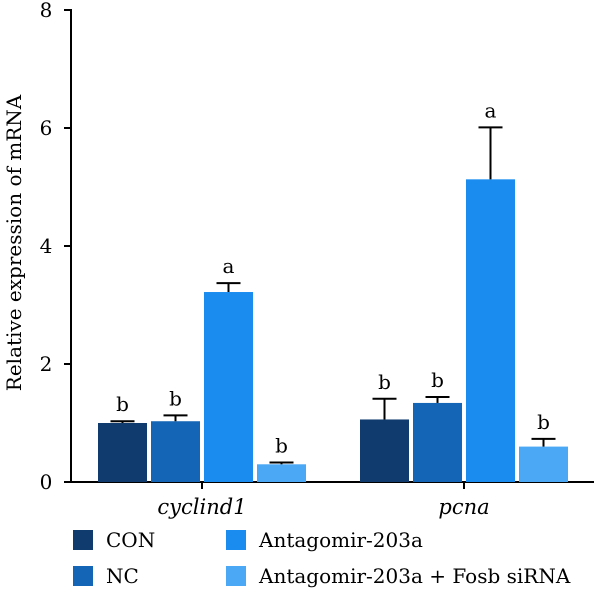 The image size is (600, 603). I want to click on y-axis-label: Relative expression of mRNA, so click(14, 242).